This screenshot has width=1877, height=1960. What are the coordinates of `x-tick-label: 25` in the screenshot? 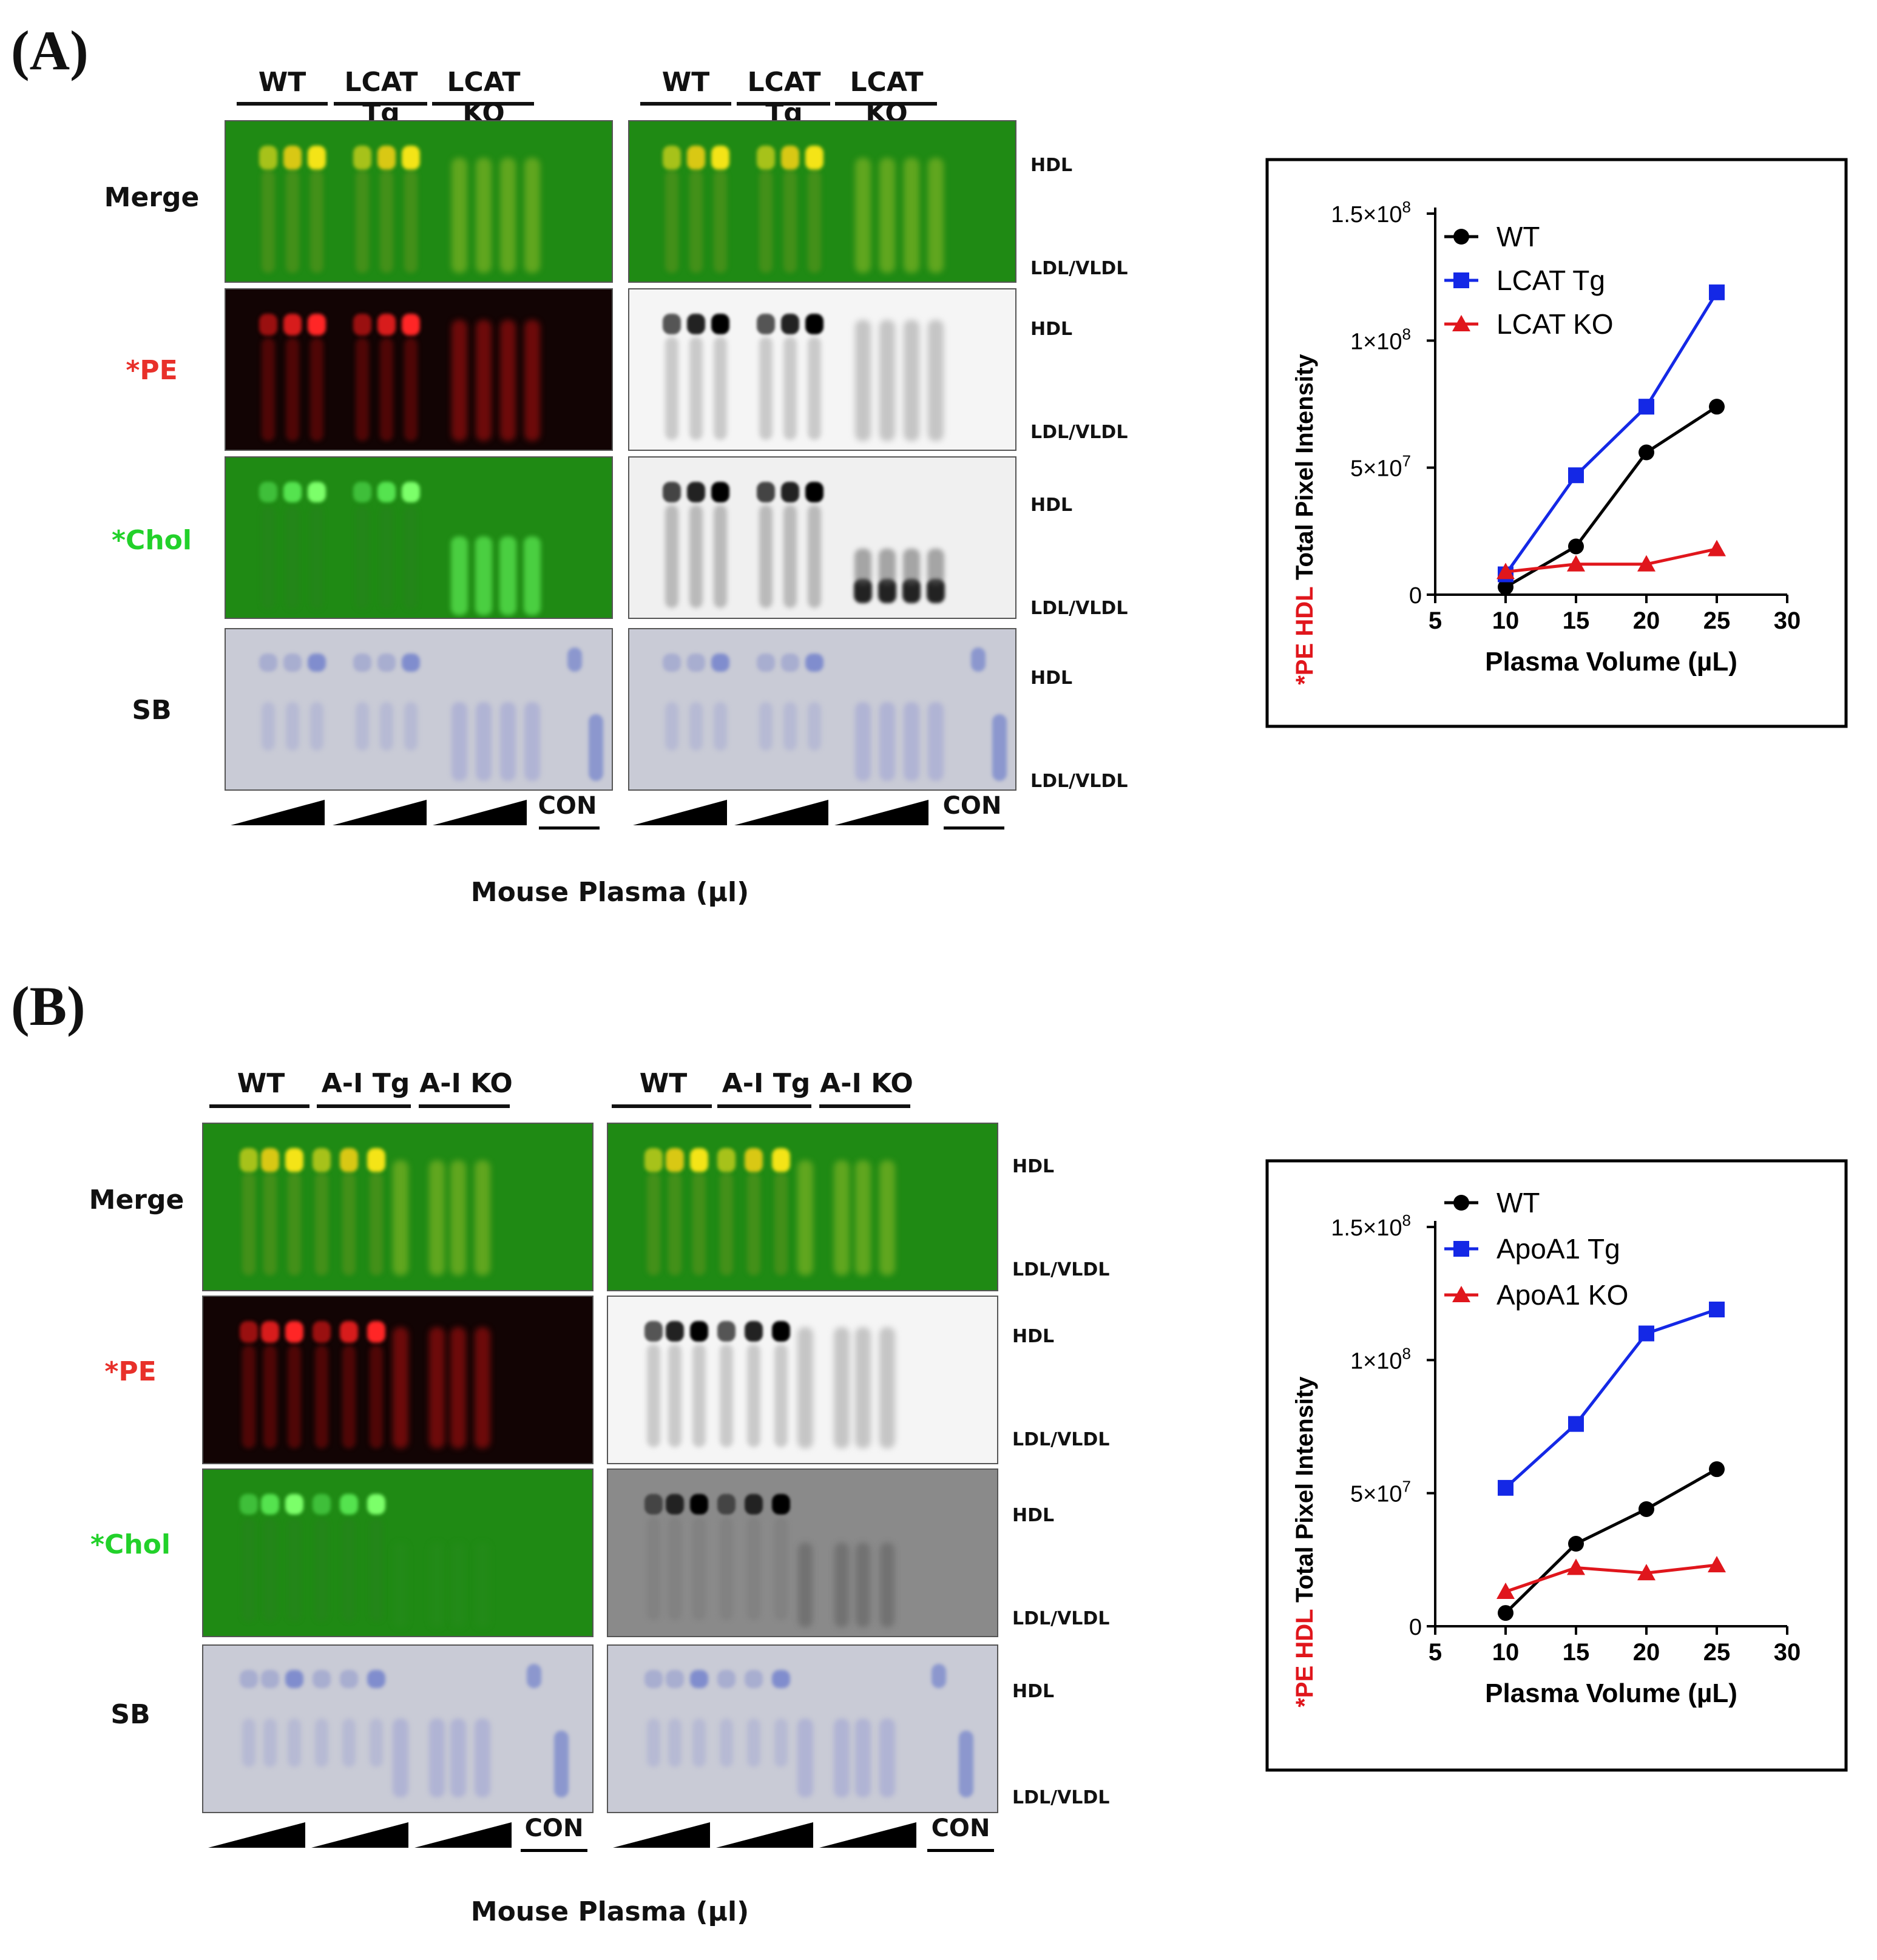 It's located at (1717, 1652).